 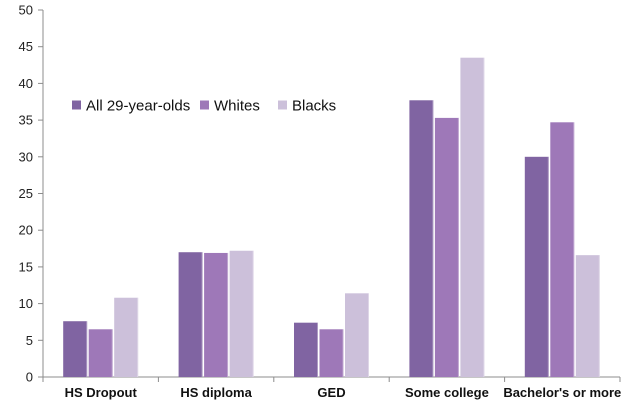 I want to click on bar-blacks-hs-dropout, so click(x=126, y=337).